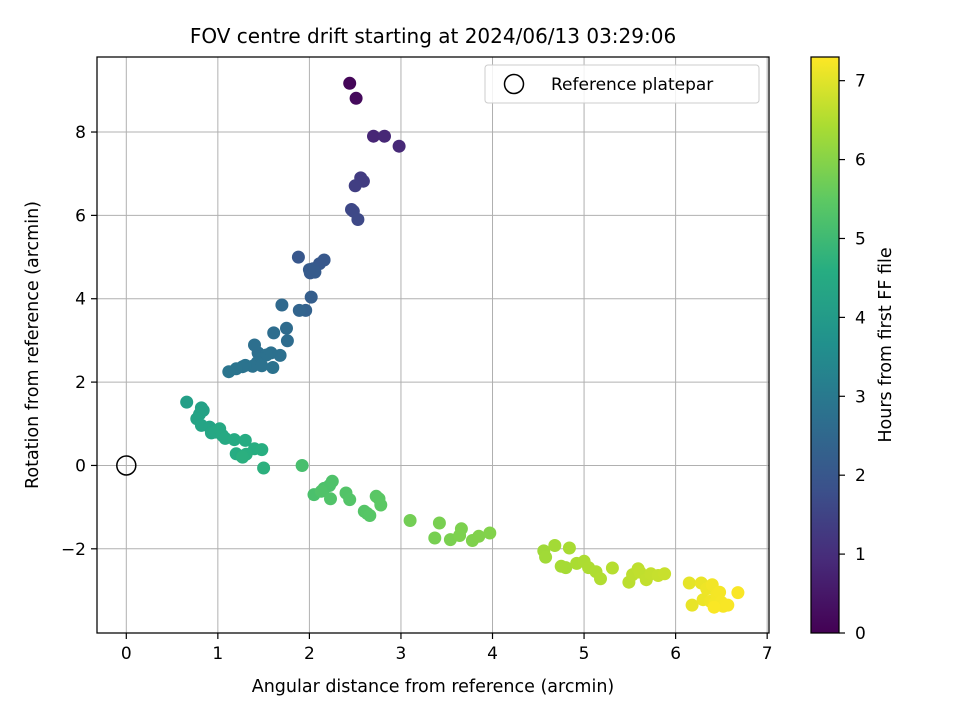 Image resolution: width=960 pixels, height=720 pixels. Describe the element at coordinates (860, 161) in the screenshot. I see `colorbar-tick-label: 6` at that location.